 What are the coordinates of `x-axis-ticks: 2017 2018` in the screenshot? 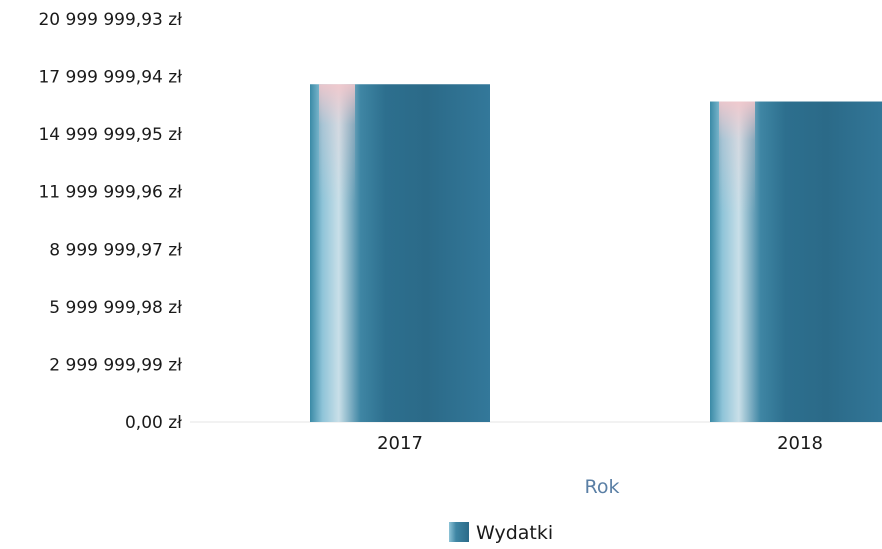 It's located at (600, 443).